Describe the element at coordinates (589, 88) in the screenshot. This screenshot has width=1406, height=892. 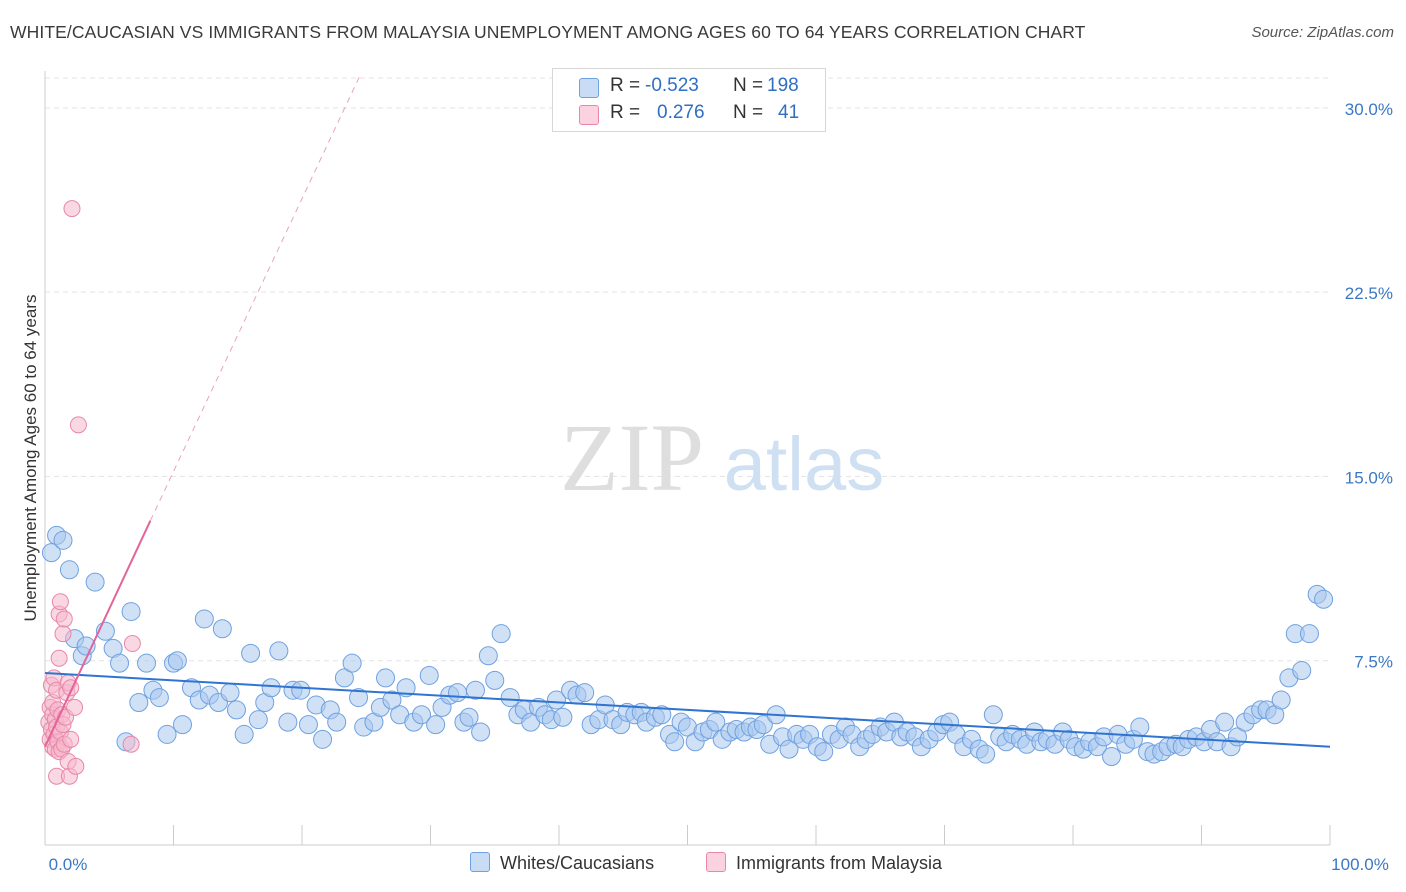
I see `legend-swatch-blue` at that location.